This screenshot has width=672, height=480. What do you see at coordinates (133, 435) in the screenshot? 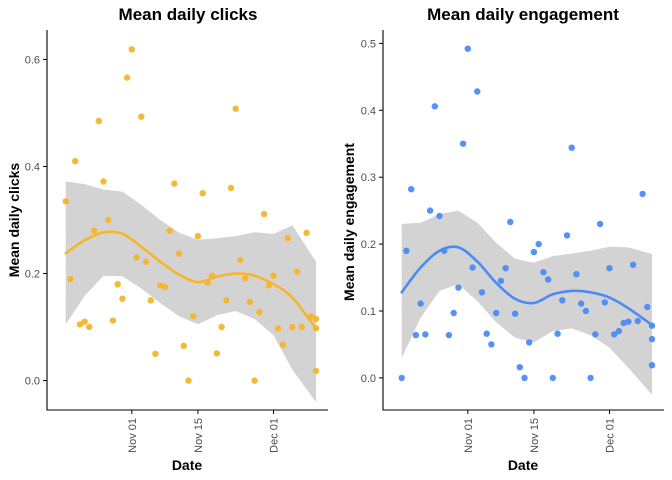
I see `clicks-x-tick-label: Nov 01` at bounding box center [133, 435].